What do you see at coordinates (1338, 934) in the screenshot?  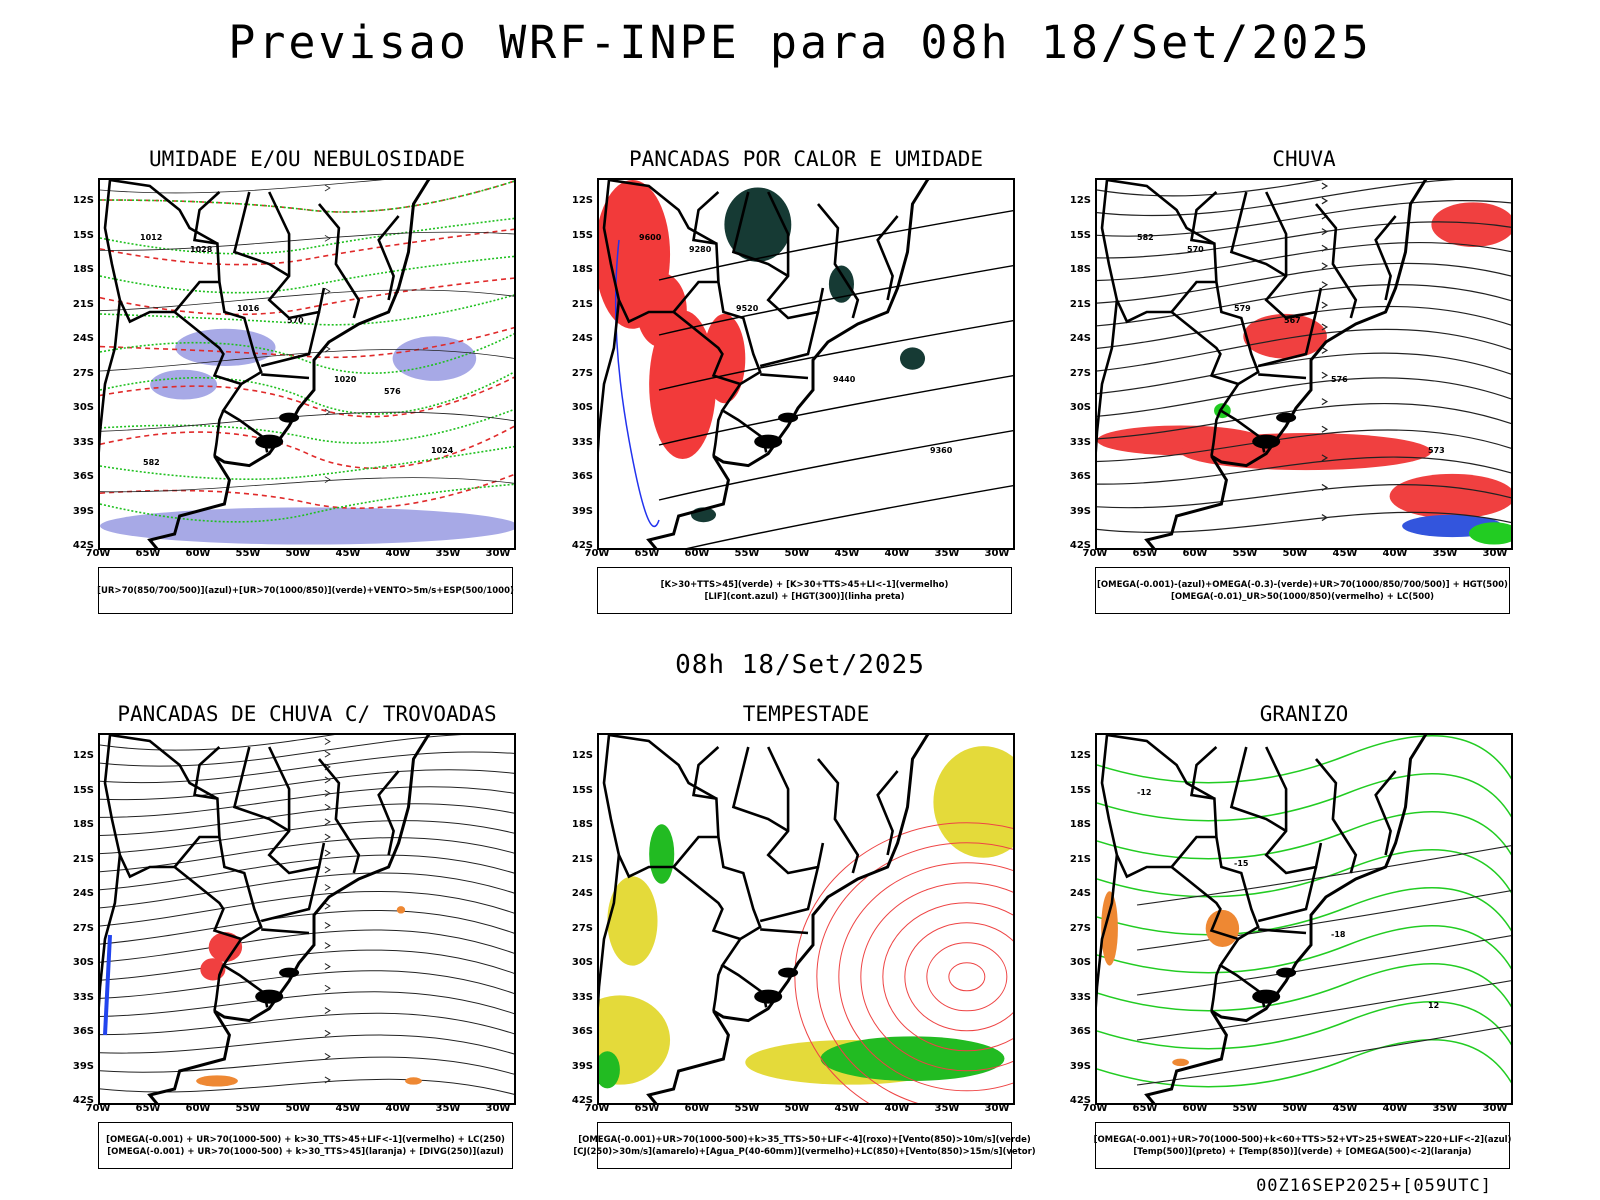 I see `contour-label: -18` at bounding box center [1338, 934].